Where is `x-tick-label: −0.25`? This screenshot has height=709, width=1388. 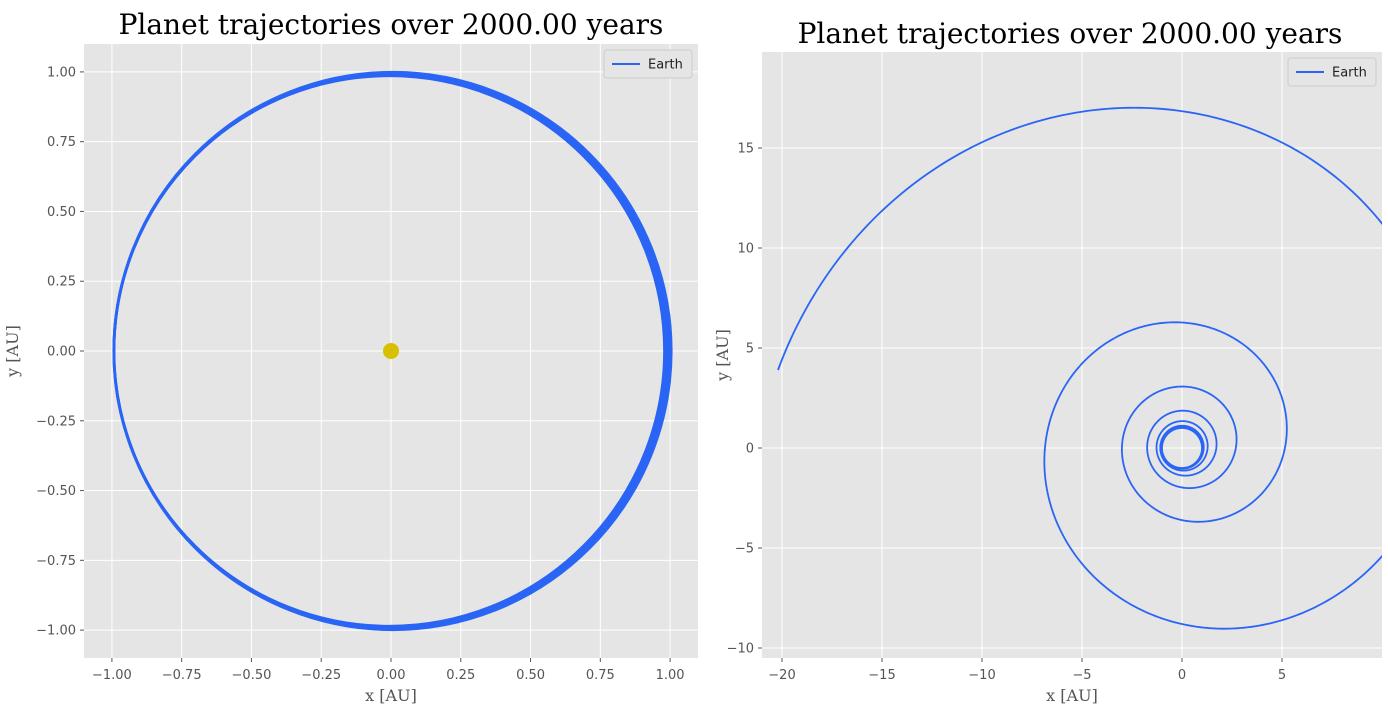
x-tick-label: −0.25 is located at coordinates (321, 675).